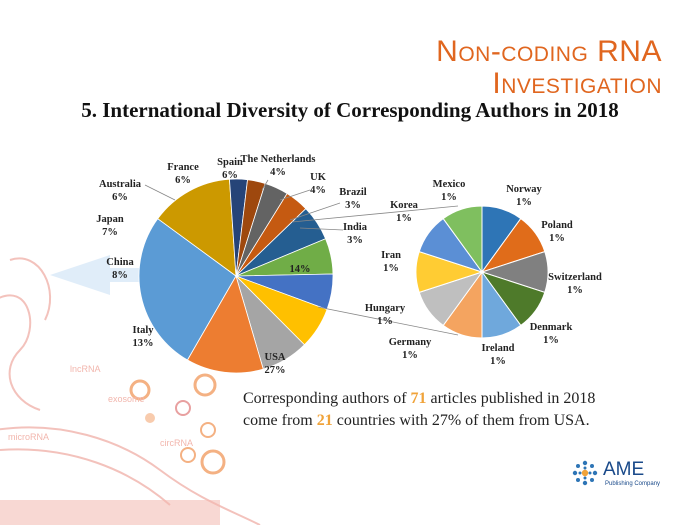  Describe the element at coordinates (385, 308) in the screenshot. I see `slice-name-label: Hungary` at that location.